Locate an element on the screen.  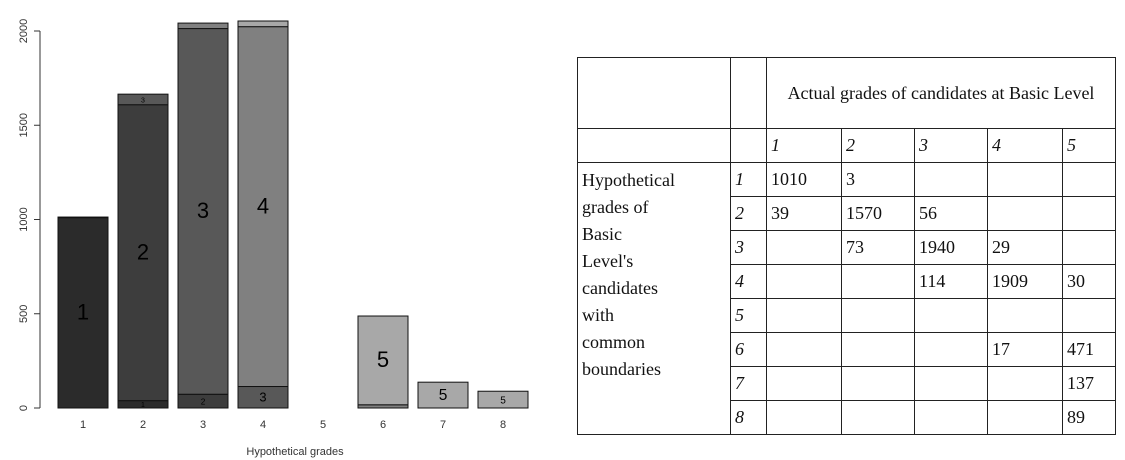
y-tick-label: 0 is located at coordinates (24, 408).